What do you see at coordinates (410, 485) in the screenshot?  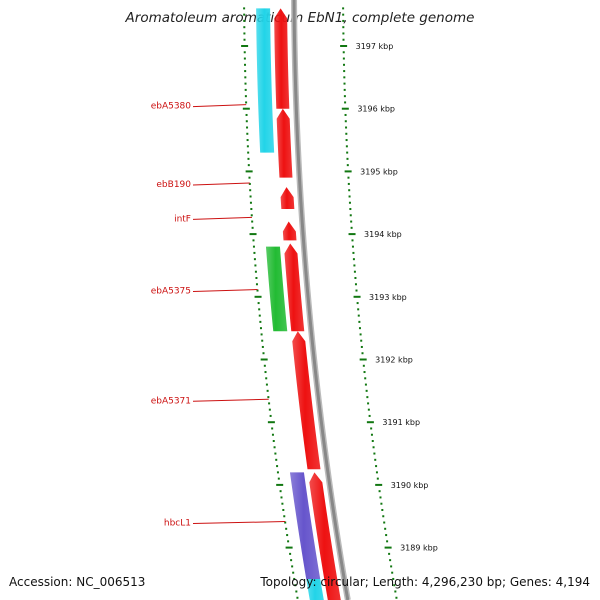 I see `scale-tick-label: 3190 kbp` at bounding box center [410, 485].